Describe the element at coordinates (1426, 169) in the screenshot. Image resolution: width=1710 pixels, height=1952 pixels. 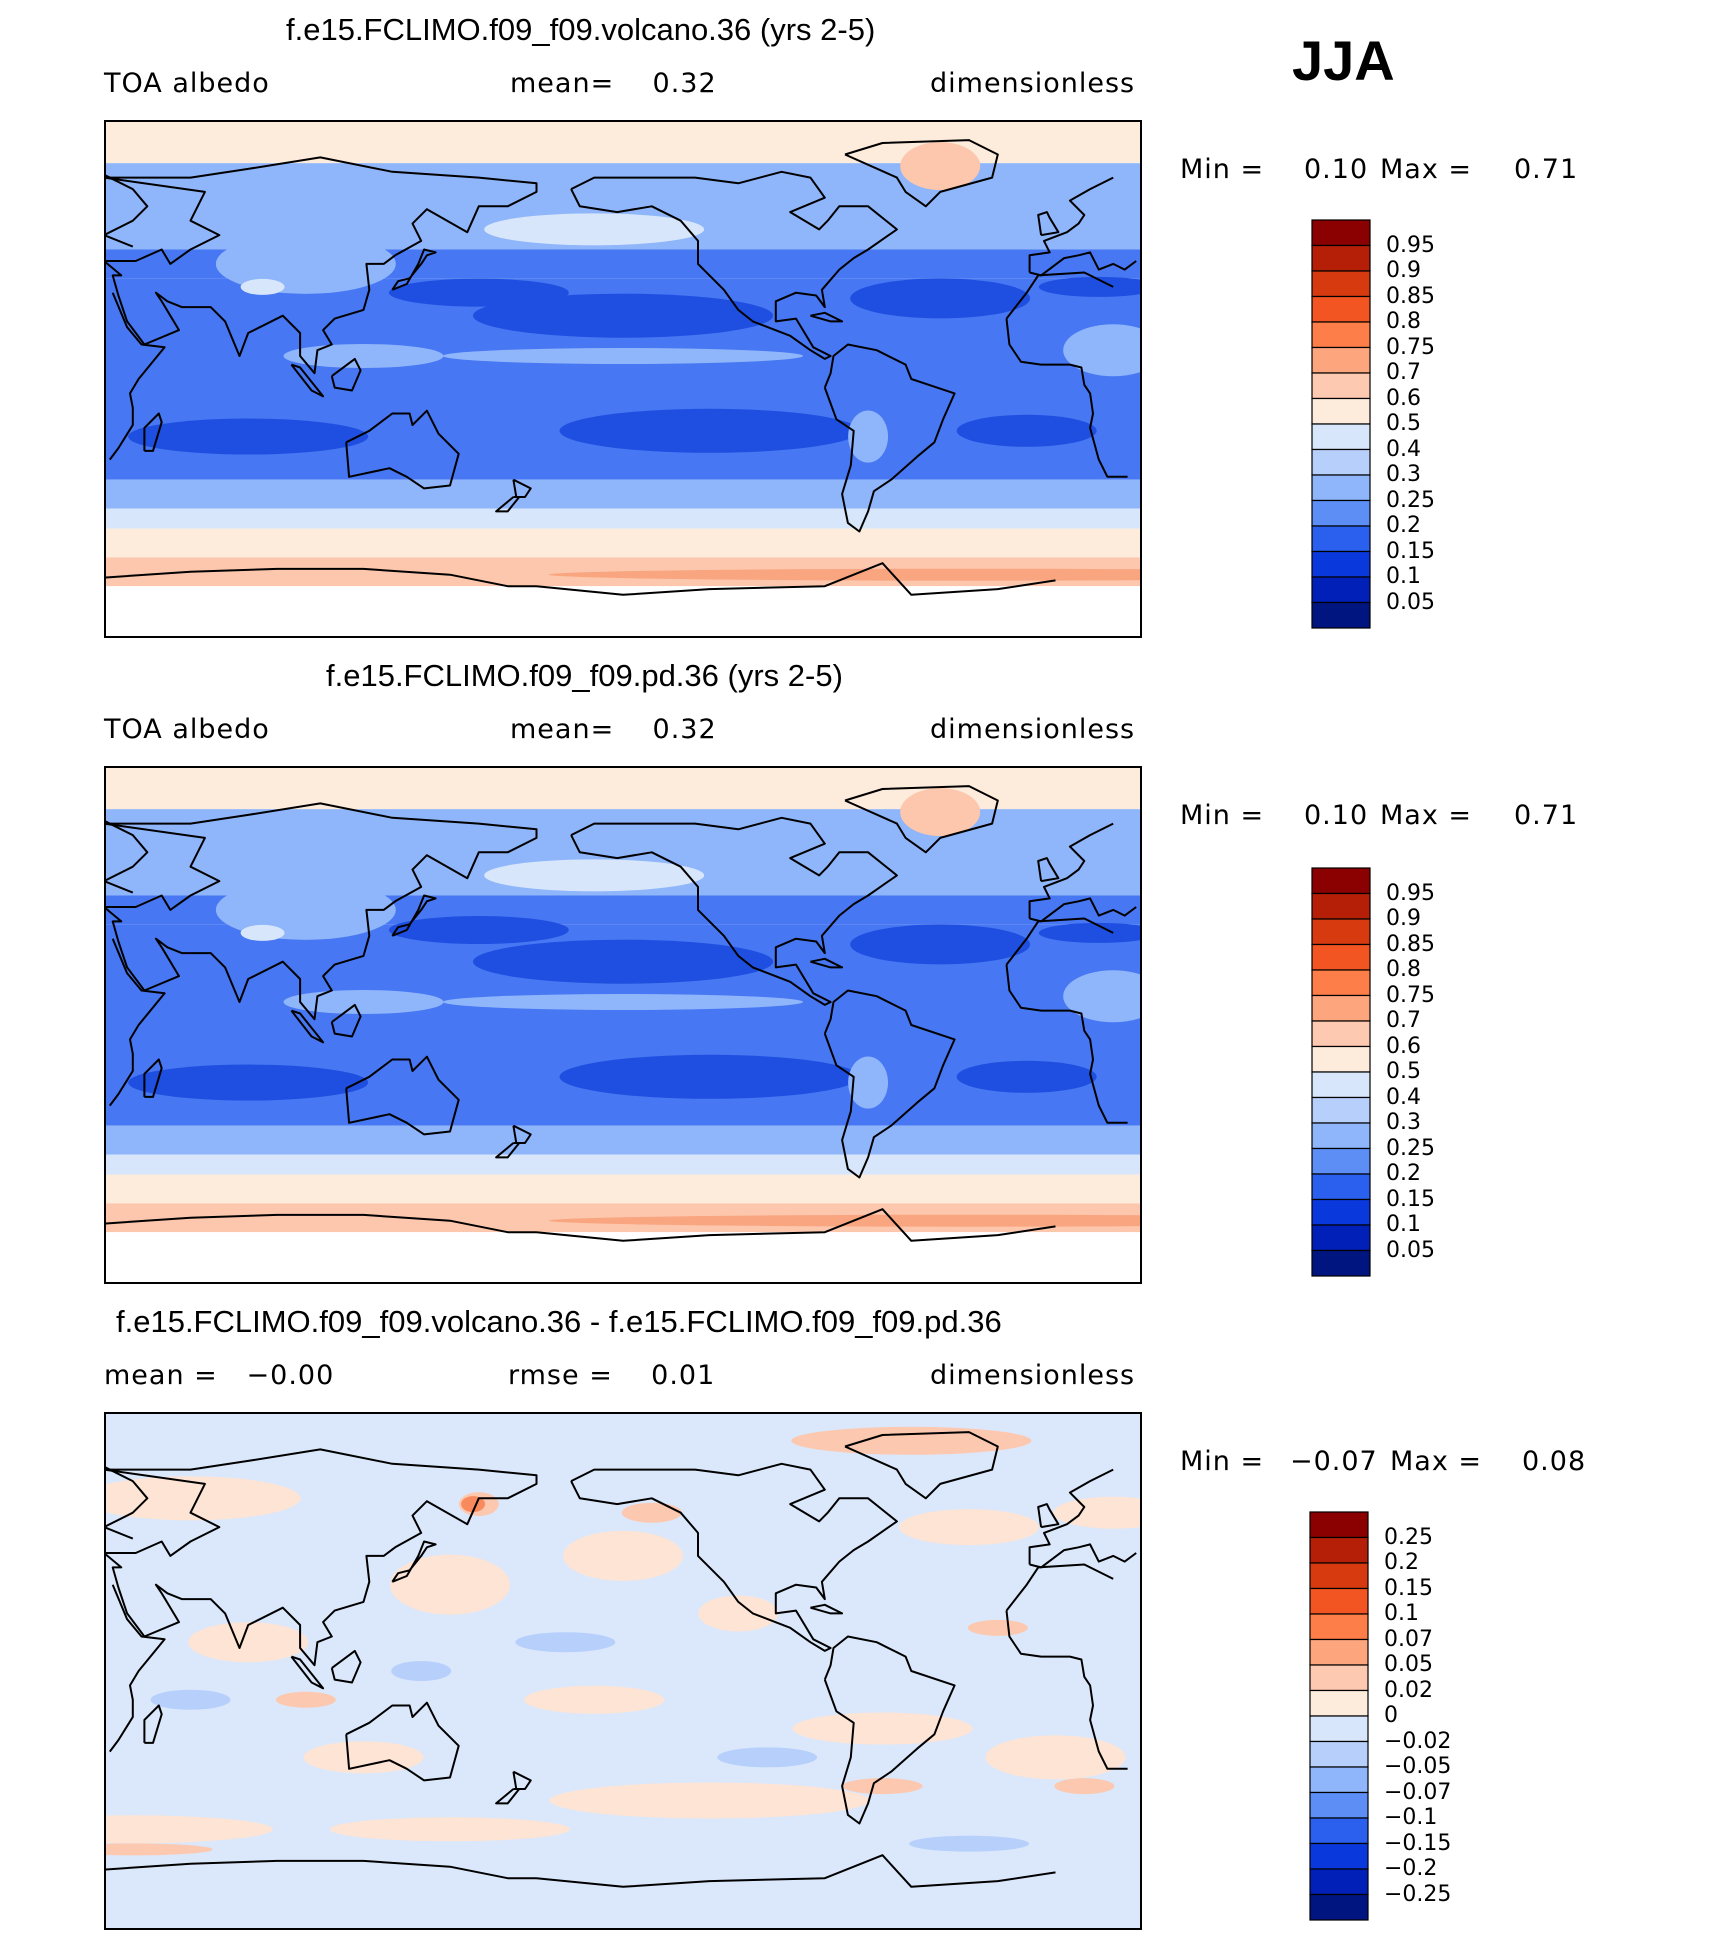
I see `max-label: Max =` at that location.